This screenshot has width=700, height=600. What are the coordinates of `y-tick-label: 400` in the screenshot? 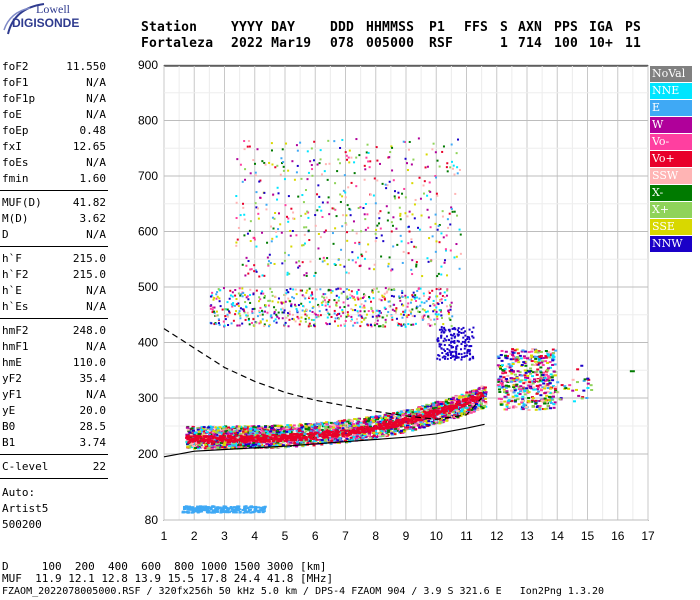 It's located at (148, 343).